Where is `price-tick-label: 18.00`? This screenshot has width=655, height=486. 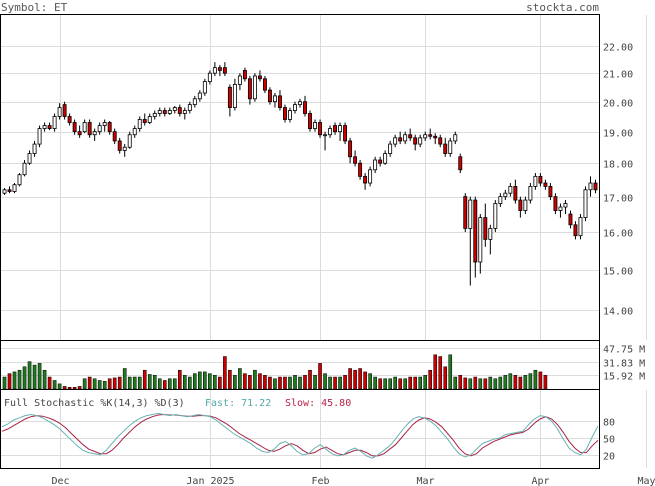
price-tick-label: 18.00 is located at coordinates (618, 165).